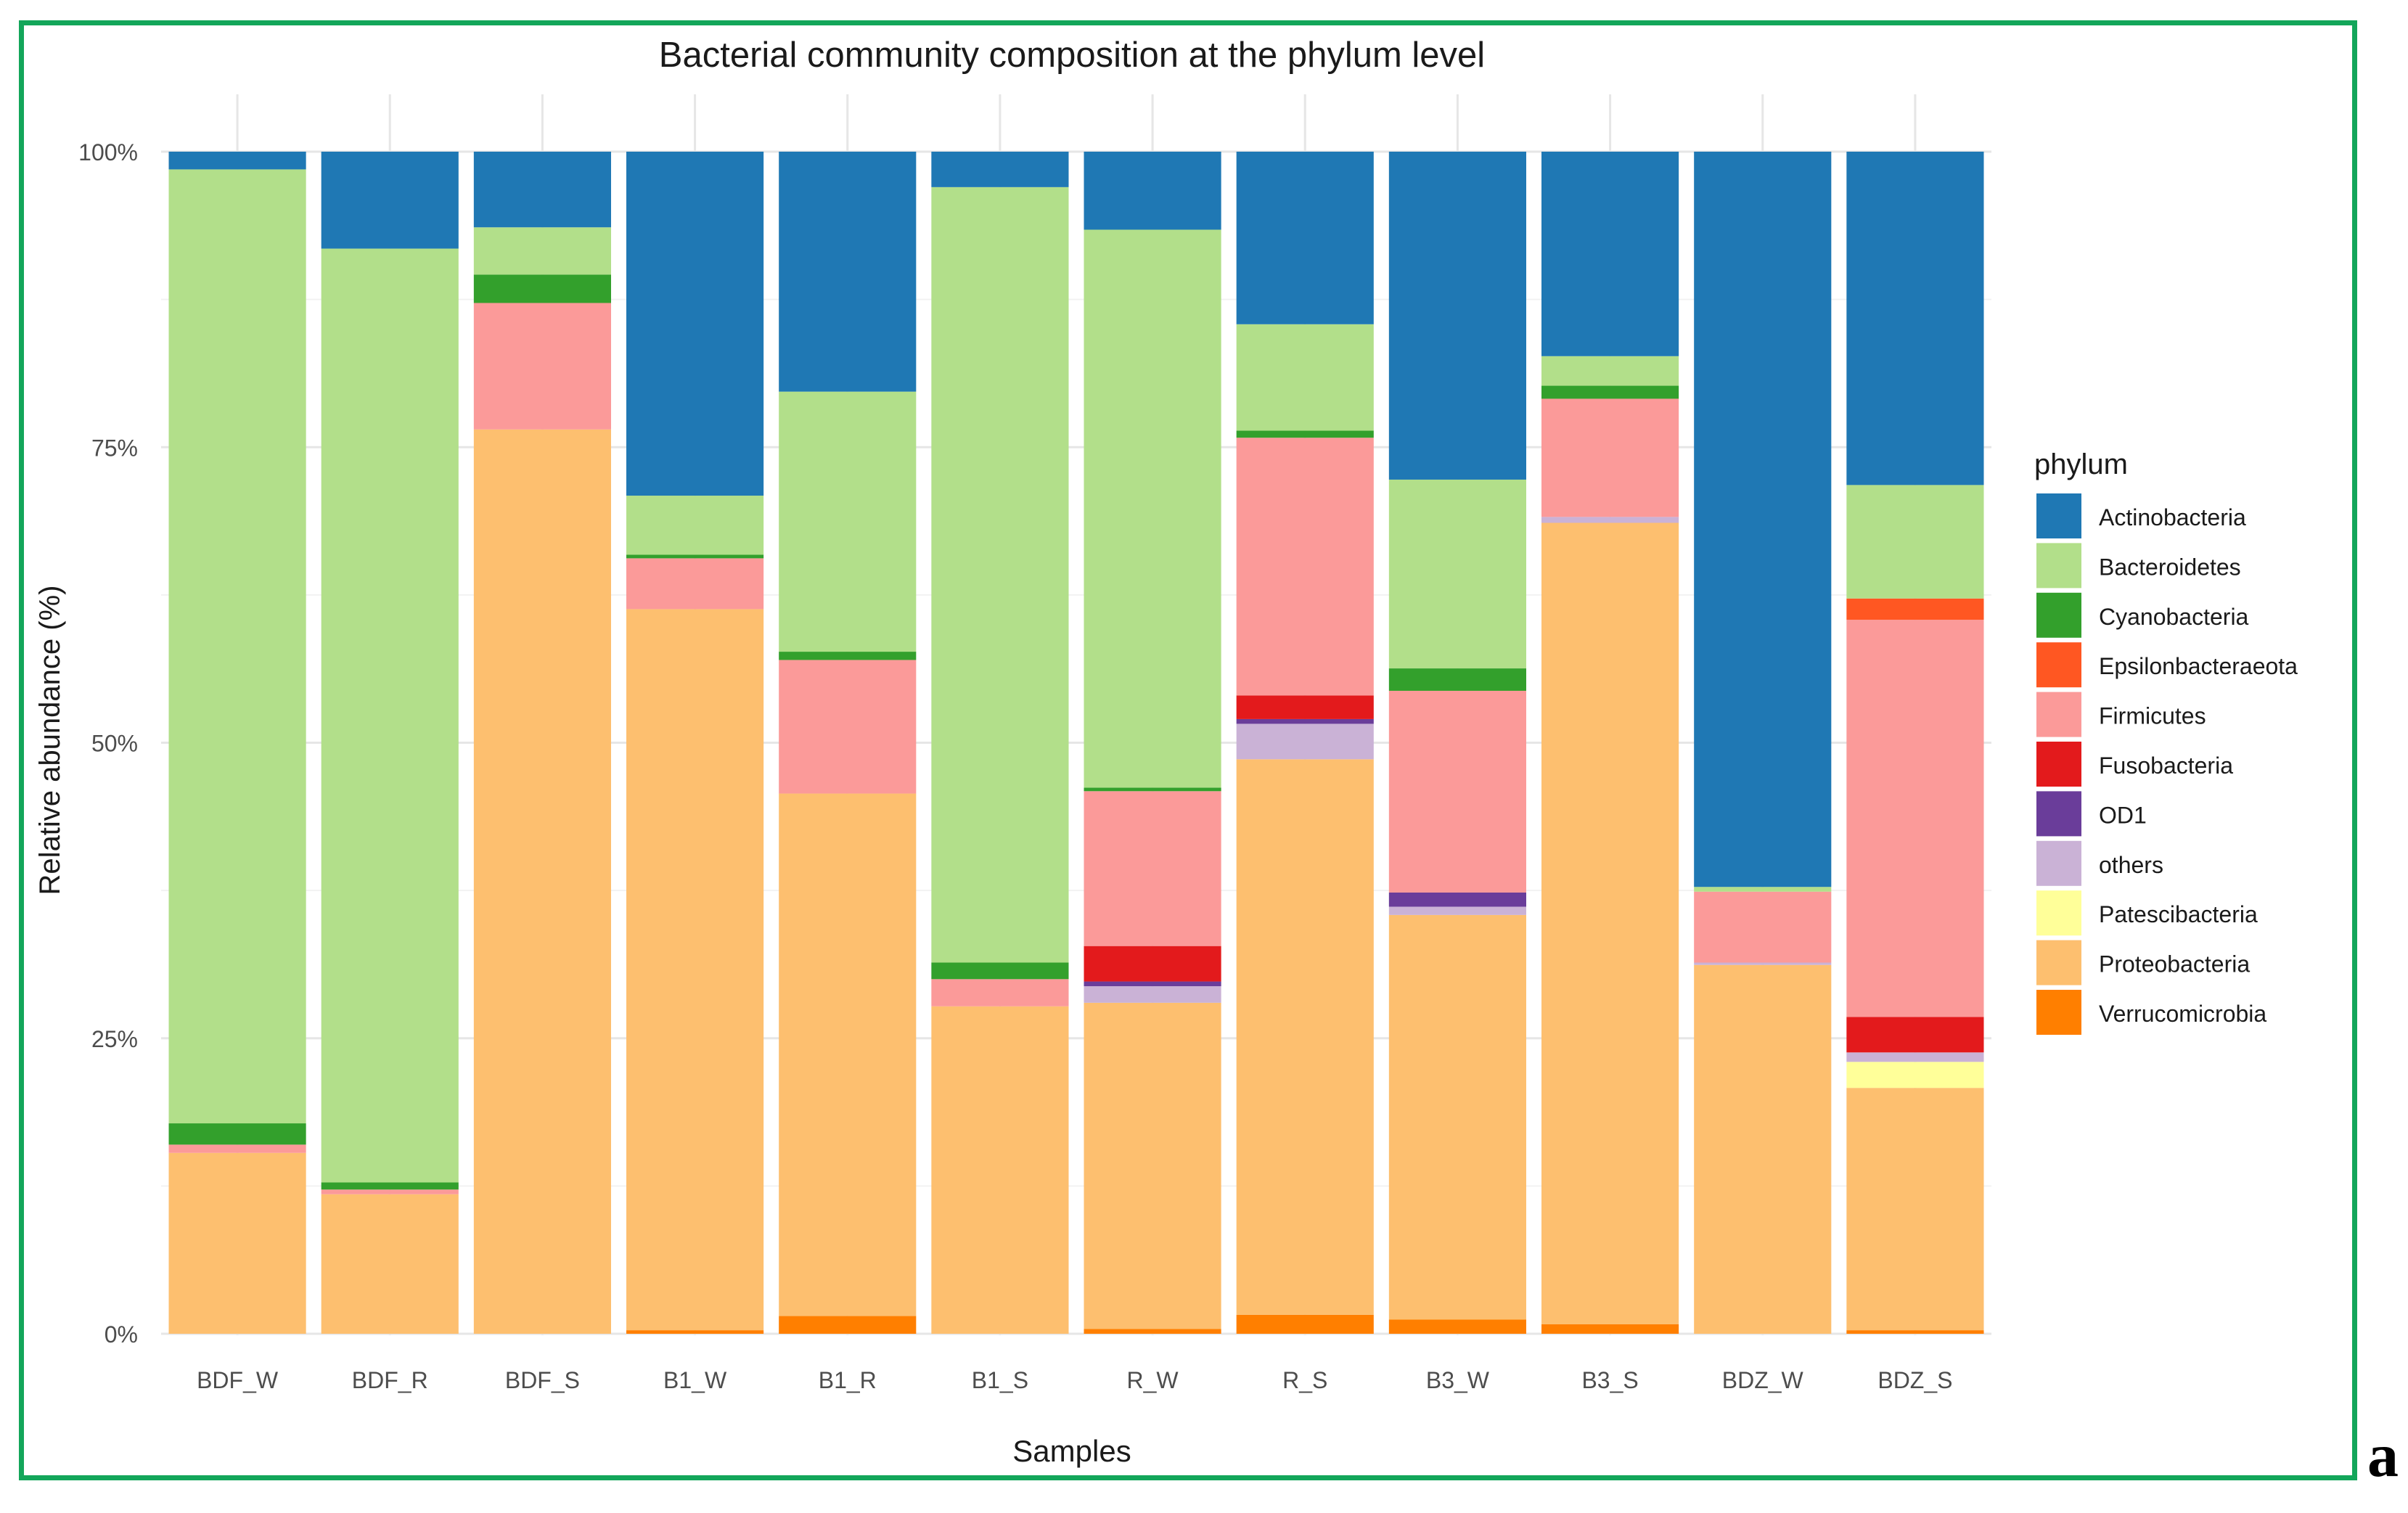  What do you see at coordinates (1610, 457) in the screenshot?
I see `bar-segment-b3-s-firmicutes` at bounding box center [1610, 457].